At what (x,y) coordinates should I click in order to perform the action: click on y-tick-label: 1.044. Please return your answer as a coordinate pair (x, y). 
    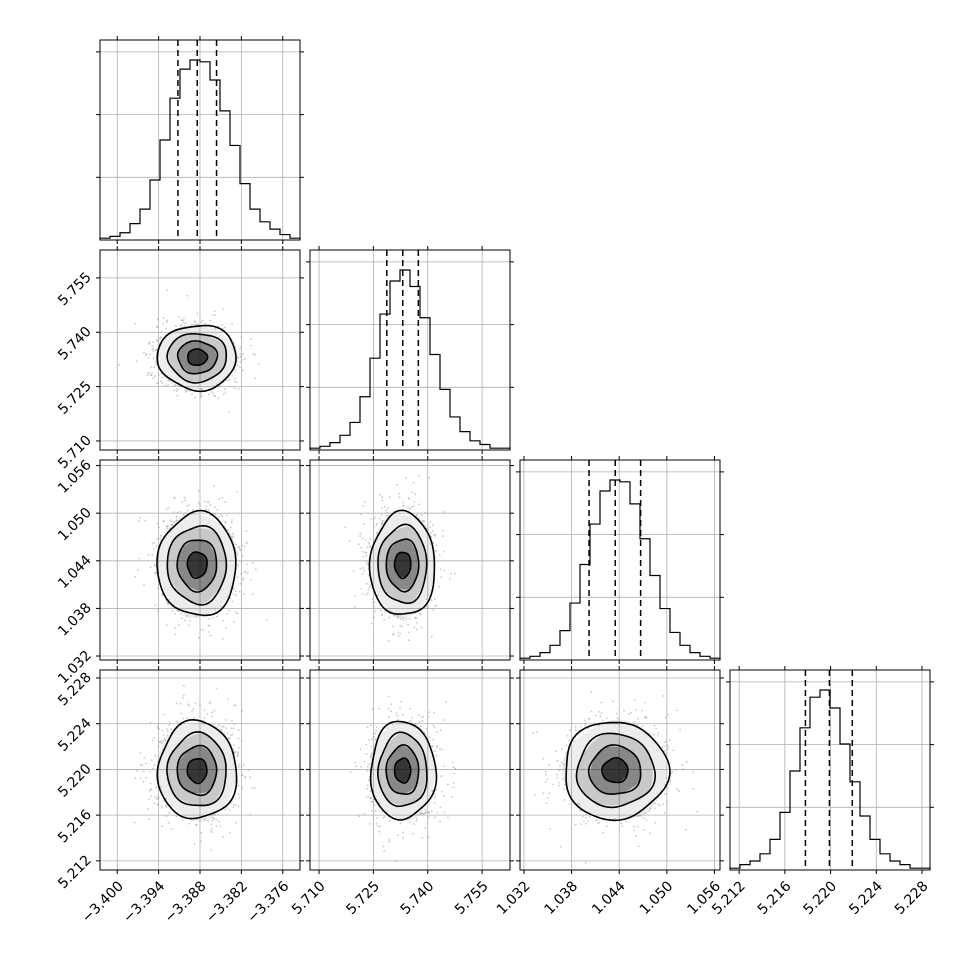
    Looking at the image, I should click on (75, 572).